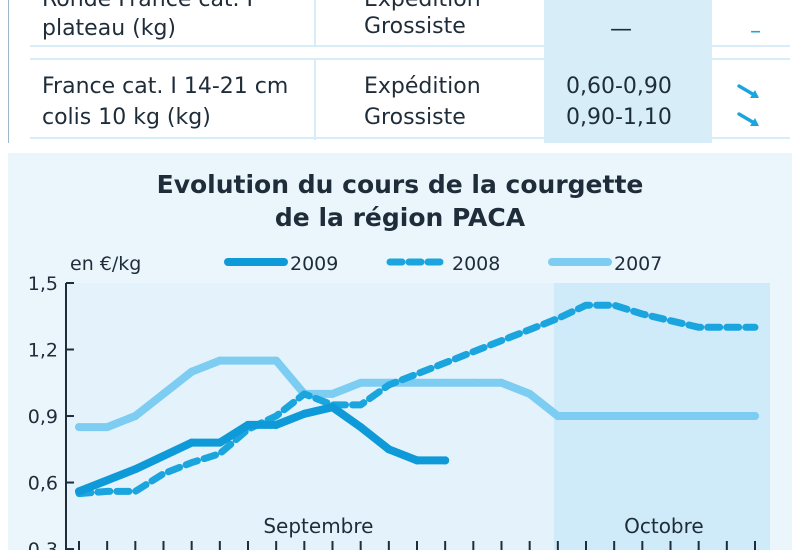 The height and width of the screenshot is (550, 800). What do you see at coordinates (126, 117) in the screenshot?
I see `product-name: colis 10 kg (kg)` at bounding box center [126, 117].